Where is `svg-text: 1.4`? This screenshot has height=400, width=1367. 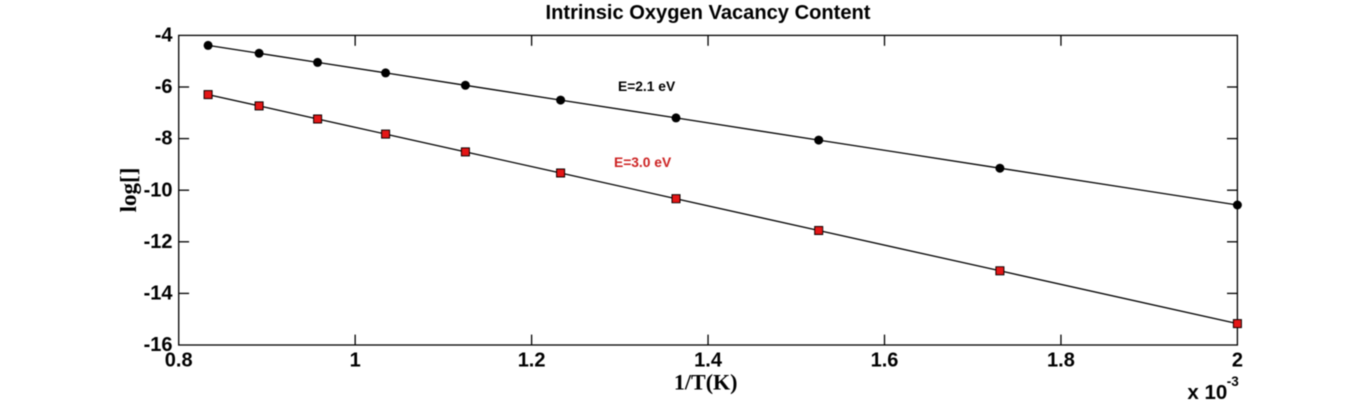 svg-text: 1.4 is located at coordinates (708, 360).